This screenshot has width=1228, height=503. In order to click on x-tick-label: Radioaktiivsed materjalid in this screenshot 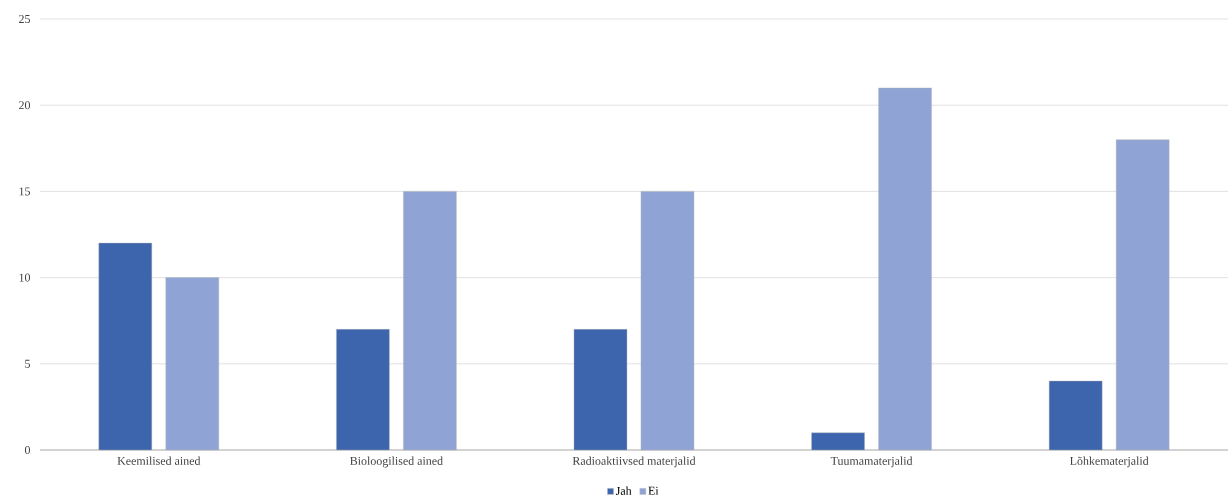, I will do `click(634, 462)`.